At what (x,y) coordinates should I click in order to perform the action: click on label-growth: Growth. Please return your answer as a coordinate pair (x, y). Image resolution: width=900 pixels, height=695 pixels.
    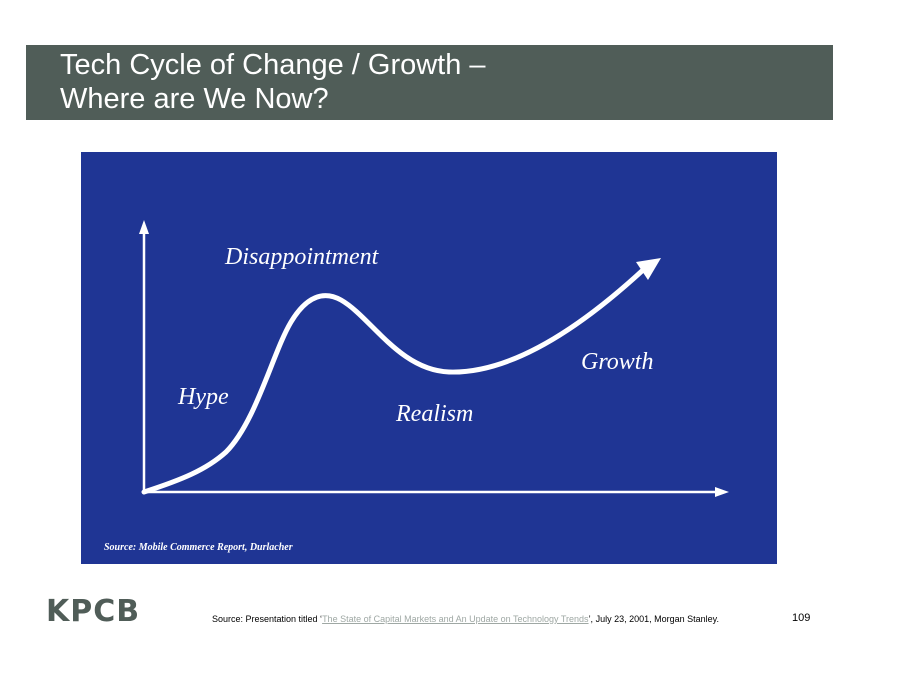
    Looking at the image, I should click on (617, 362).